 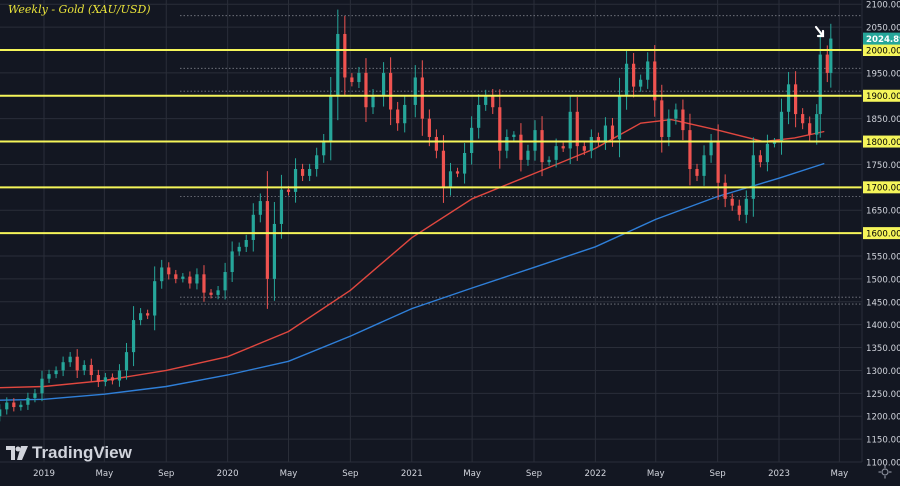 What do you see at coordinates (883, 166) in the screenshot?
I see `price-tick-label: 1750.000` at bounding box center [883, 166].